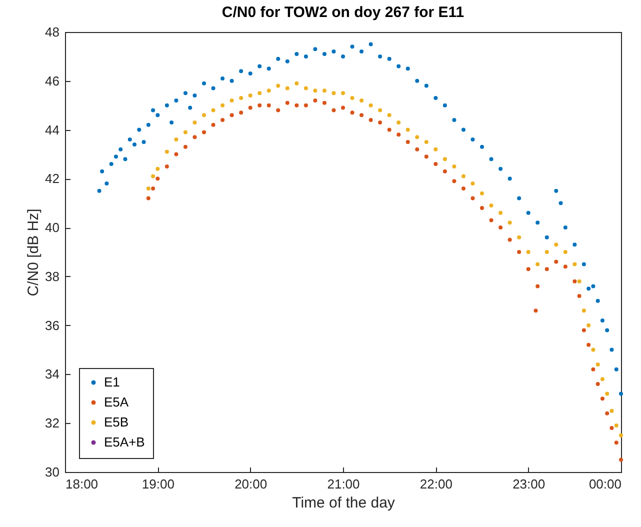 Image resolution: width=641 pixels, height=527 pixels. I want to click on x-tick-label: 20:00, so click(251, 484).